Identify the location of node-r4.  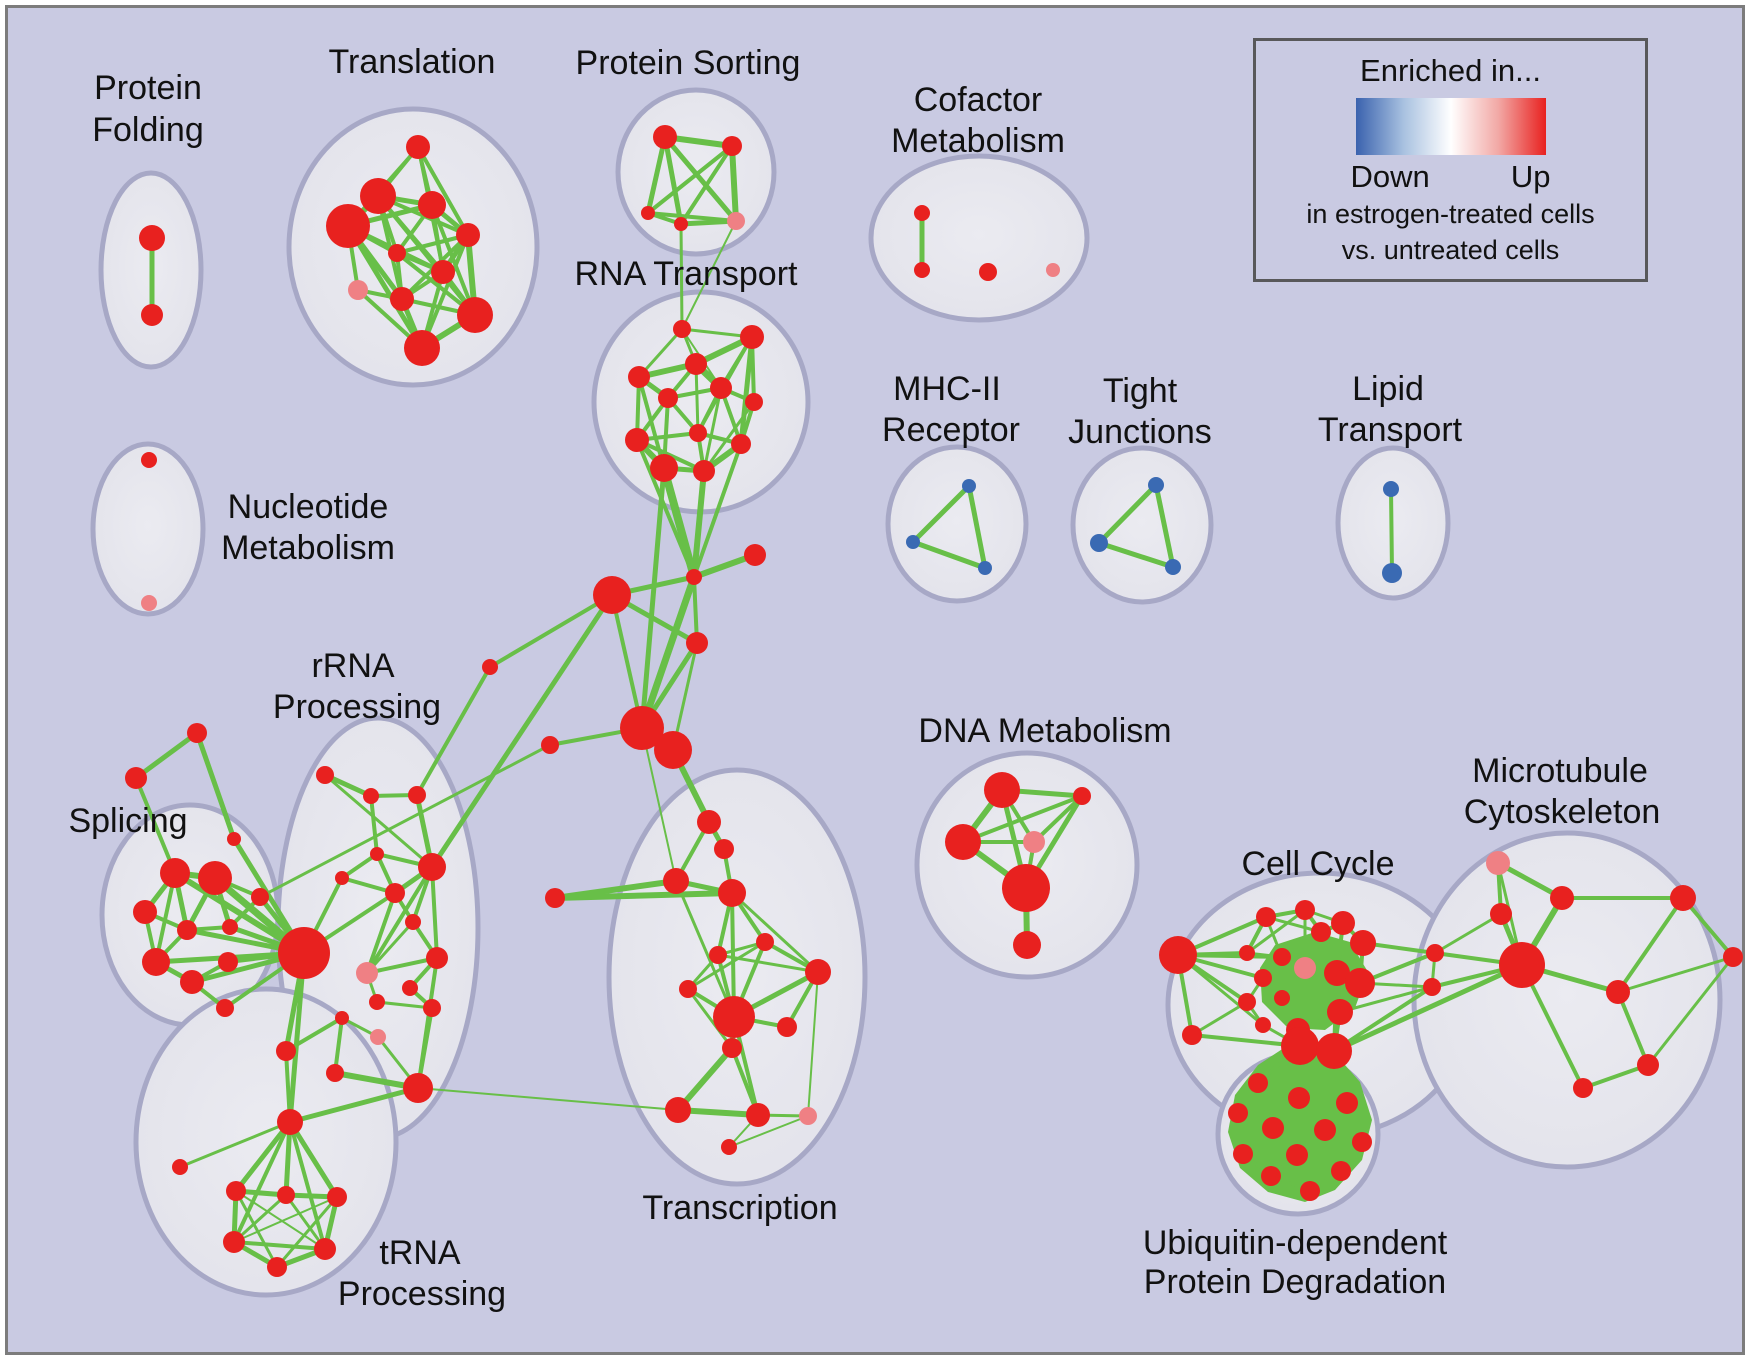
(639, 377).